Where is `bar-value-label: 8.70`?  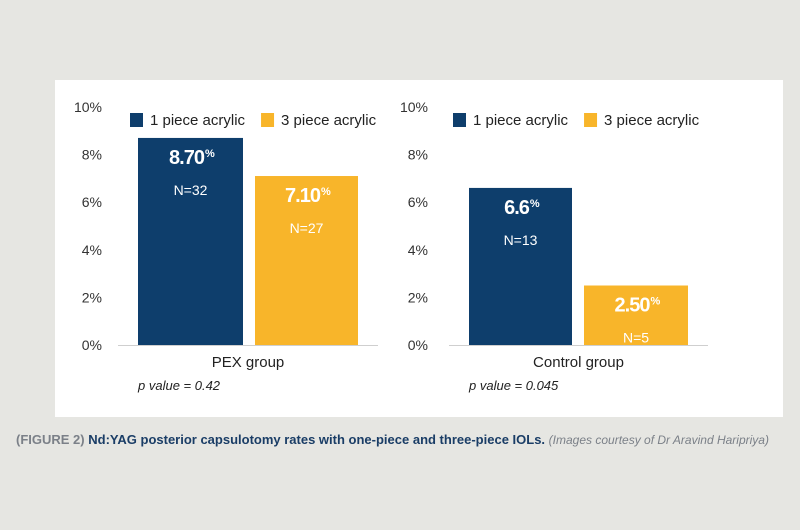
bar-value-label: 8.70 is located at coordinates (187, 158).